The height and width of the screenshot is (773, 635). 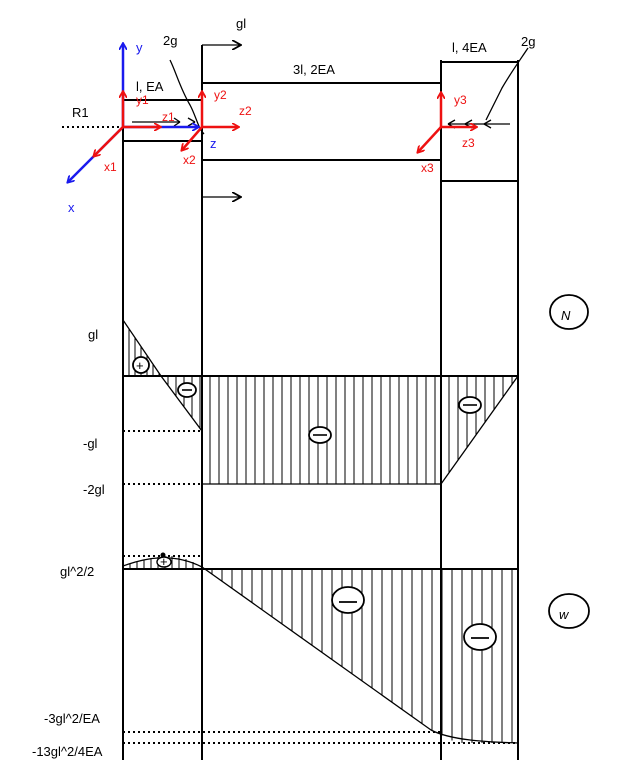 What do you see at coordinates (213, 143) in the screenshot?
I see `label-global-z: z` at bounding box center [213, 143].